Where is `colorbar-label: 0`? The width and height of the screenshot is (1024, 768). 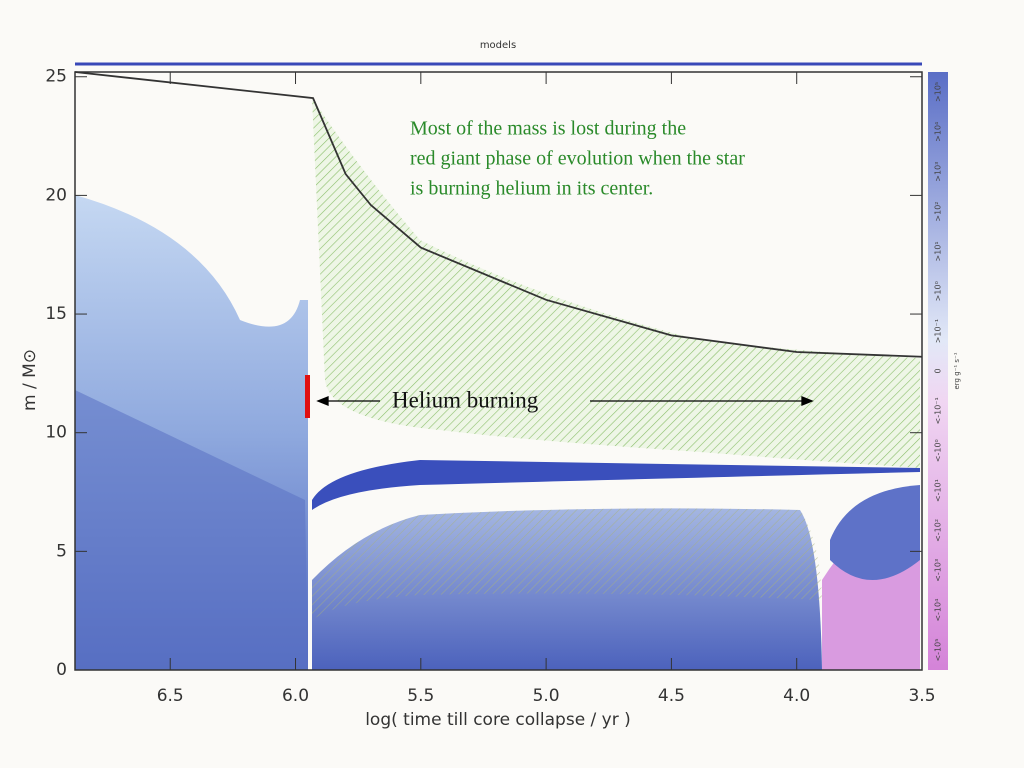 colorbar-label: 0 is located at coordinates (938, 370).